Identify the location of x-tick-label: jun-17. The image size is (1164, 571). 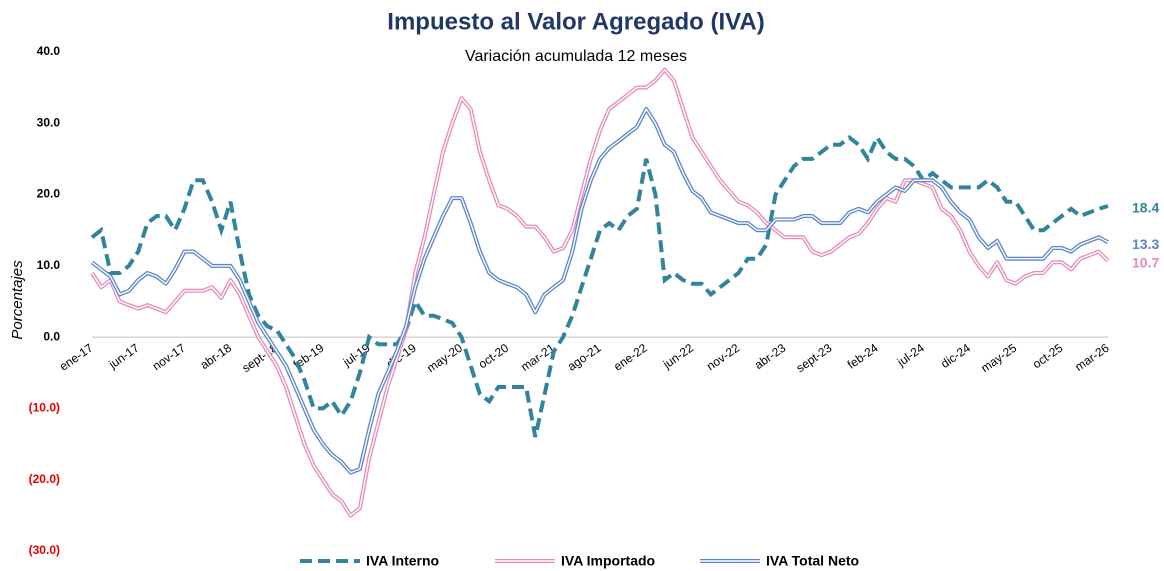
(124, 356).